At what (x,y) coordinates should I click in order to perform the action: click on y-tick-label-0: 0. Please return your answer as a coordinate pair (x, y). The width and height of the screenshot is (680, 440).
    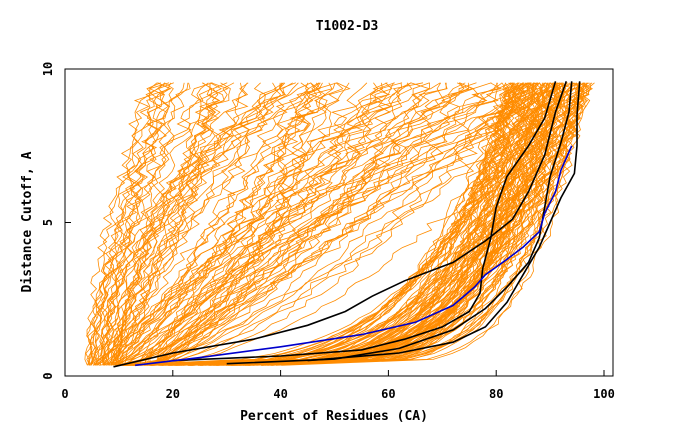
    Looking at the image, I should click on (48, 375).